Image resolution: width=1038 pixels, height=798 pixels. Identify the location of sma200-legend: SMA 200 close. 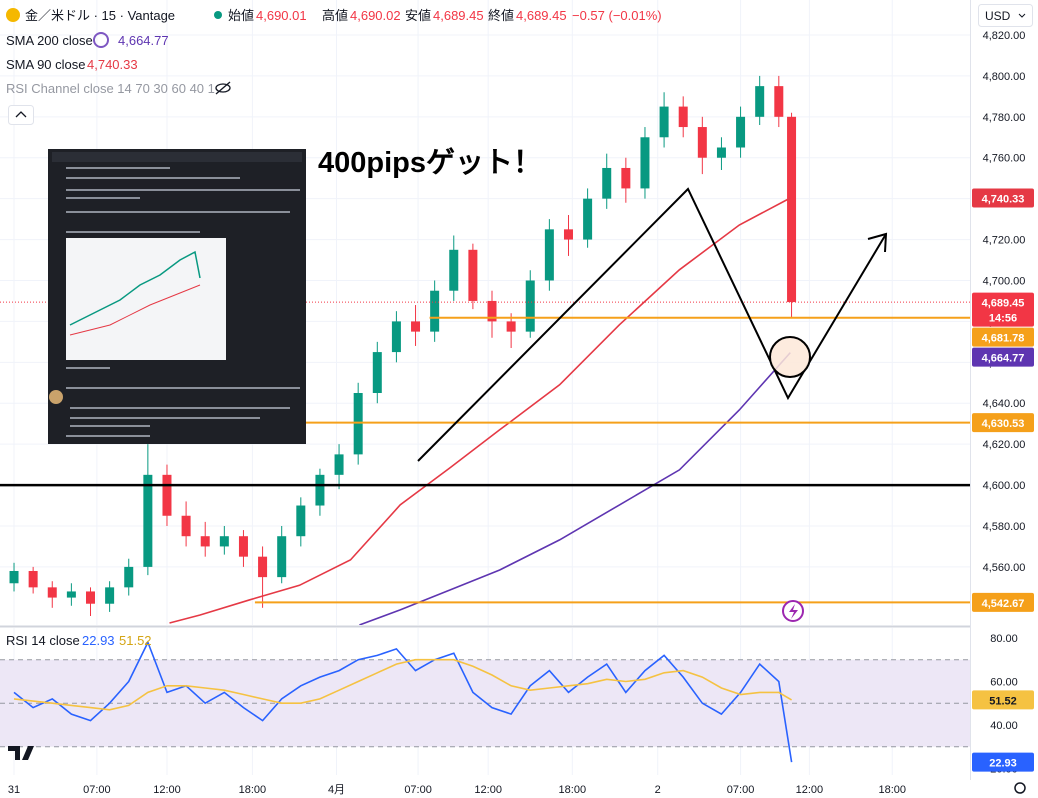
(49, 40).